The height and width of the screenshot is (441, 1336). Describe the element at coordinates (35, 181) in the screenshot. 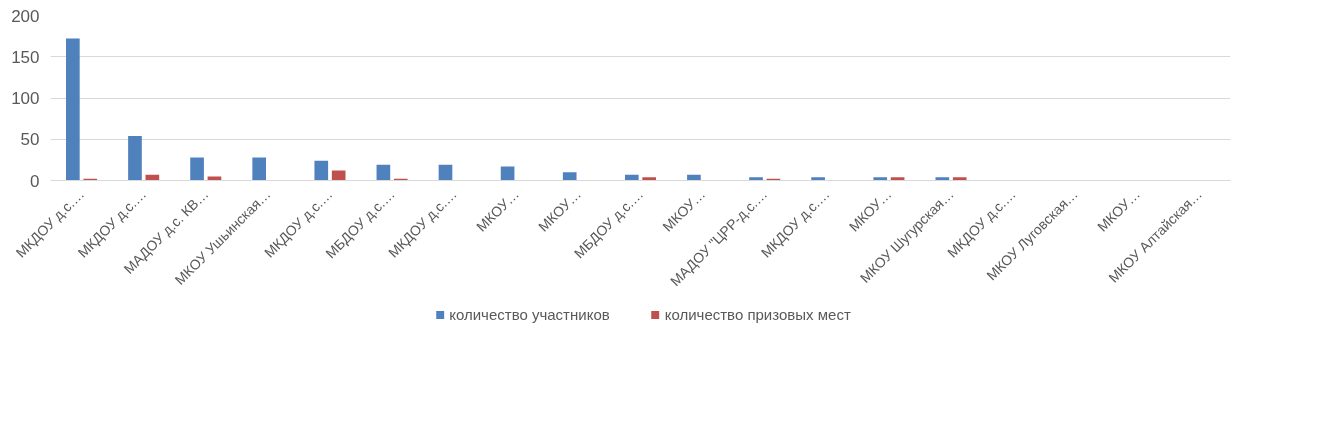

I see `y-tick-label: 0` at that location.